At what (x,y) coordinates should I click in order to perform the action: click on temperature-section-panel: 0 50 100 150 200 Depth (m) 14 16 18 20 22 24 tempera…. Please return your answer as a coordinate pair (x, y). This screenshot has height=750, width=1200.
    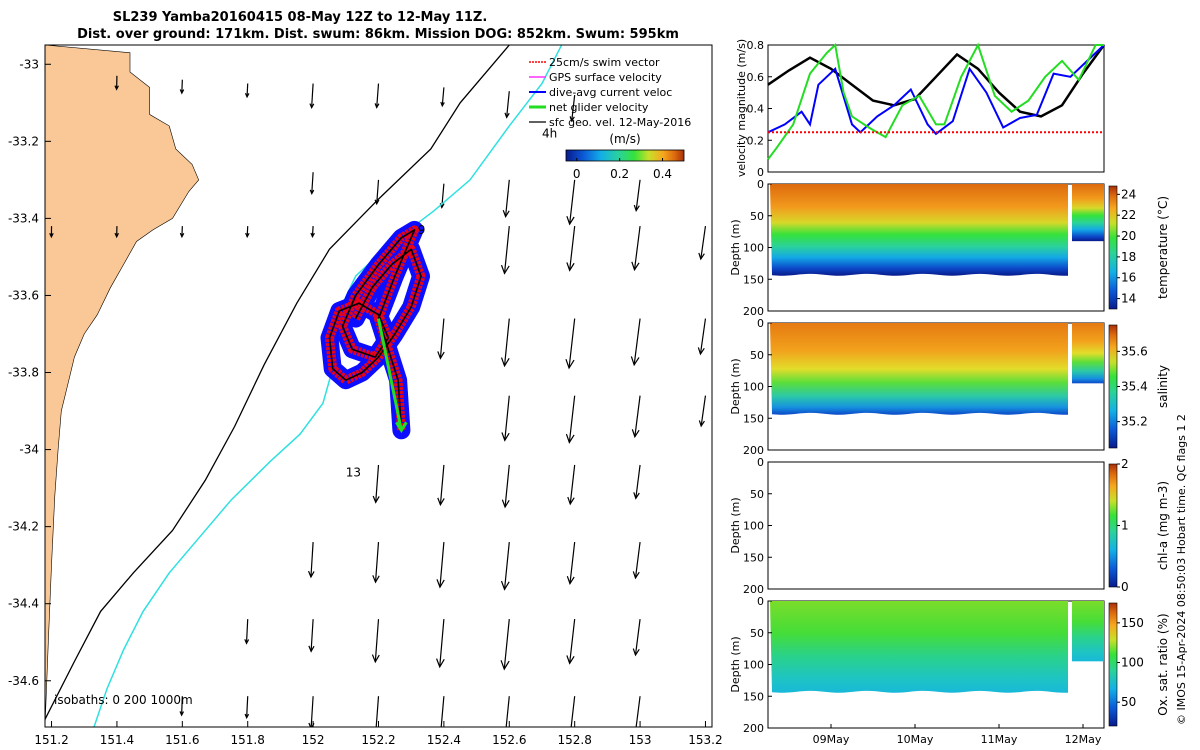
    Looking at the image, I should click on (949, 248).